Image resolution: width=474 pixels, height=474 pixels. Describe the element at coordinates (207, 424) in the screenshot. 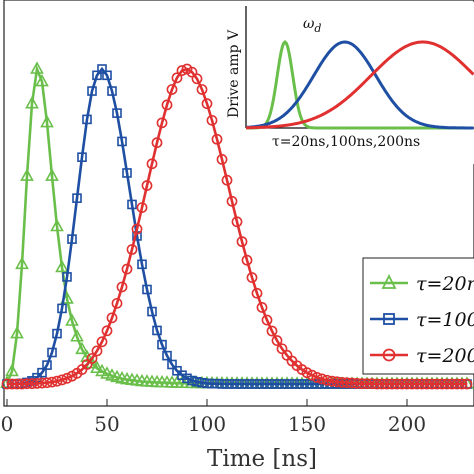

I see `x-tick-label: 100` at that location.